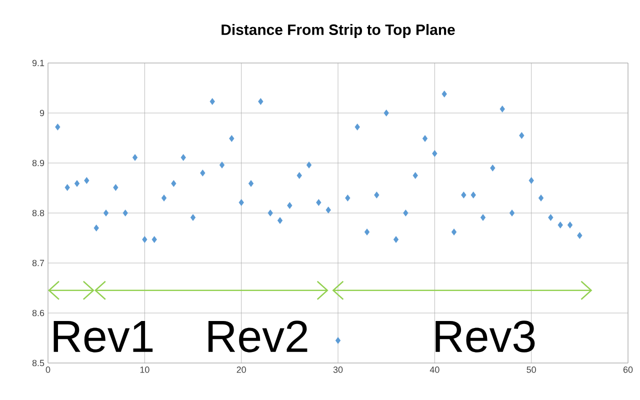  I want to click on annotation: Rev2, so click(258, 336).